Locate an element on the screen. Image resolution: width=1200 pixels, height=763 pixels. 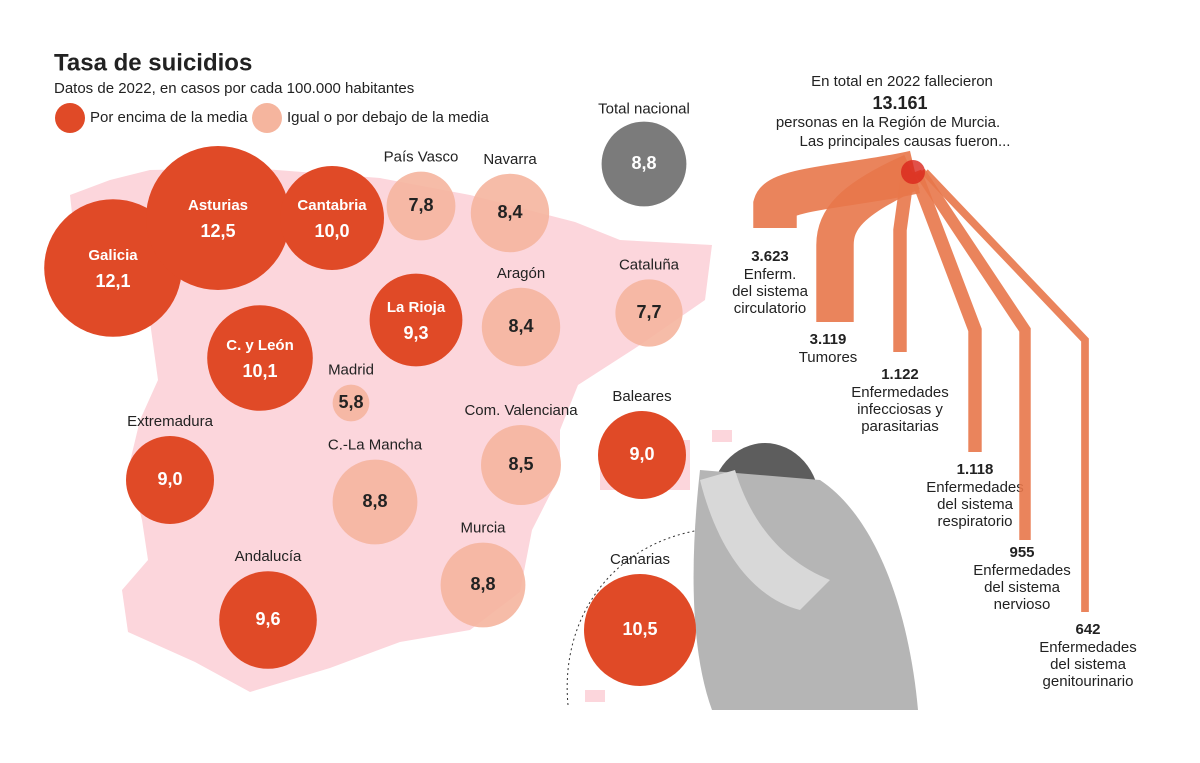
legend-label: Por encima de la media is located at coordinates (169, 117).